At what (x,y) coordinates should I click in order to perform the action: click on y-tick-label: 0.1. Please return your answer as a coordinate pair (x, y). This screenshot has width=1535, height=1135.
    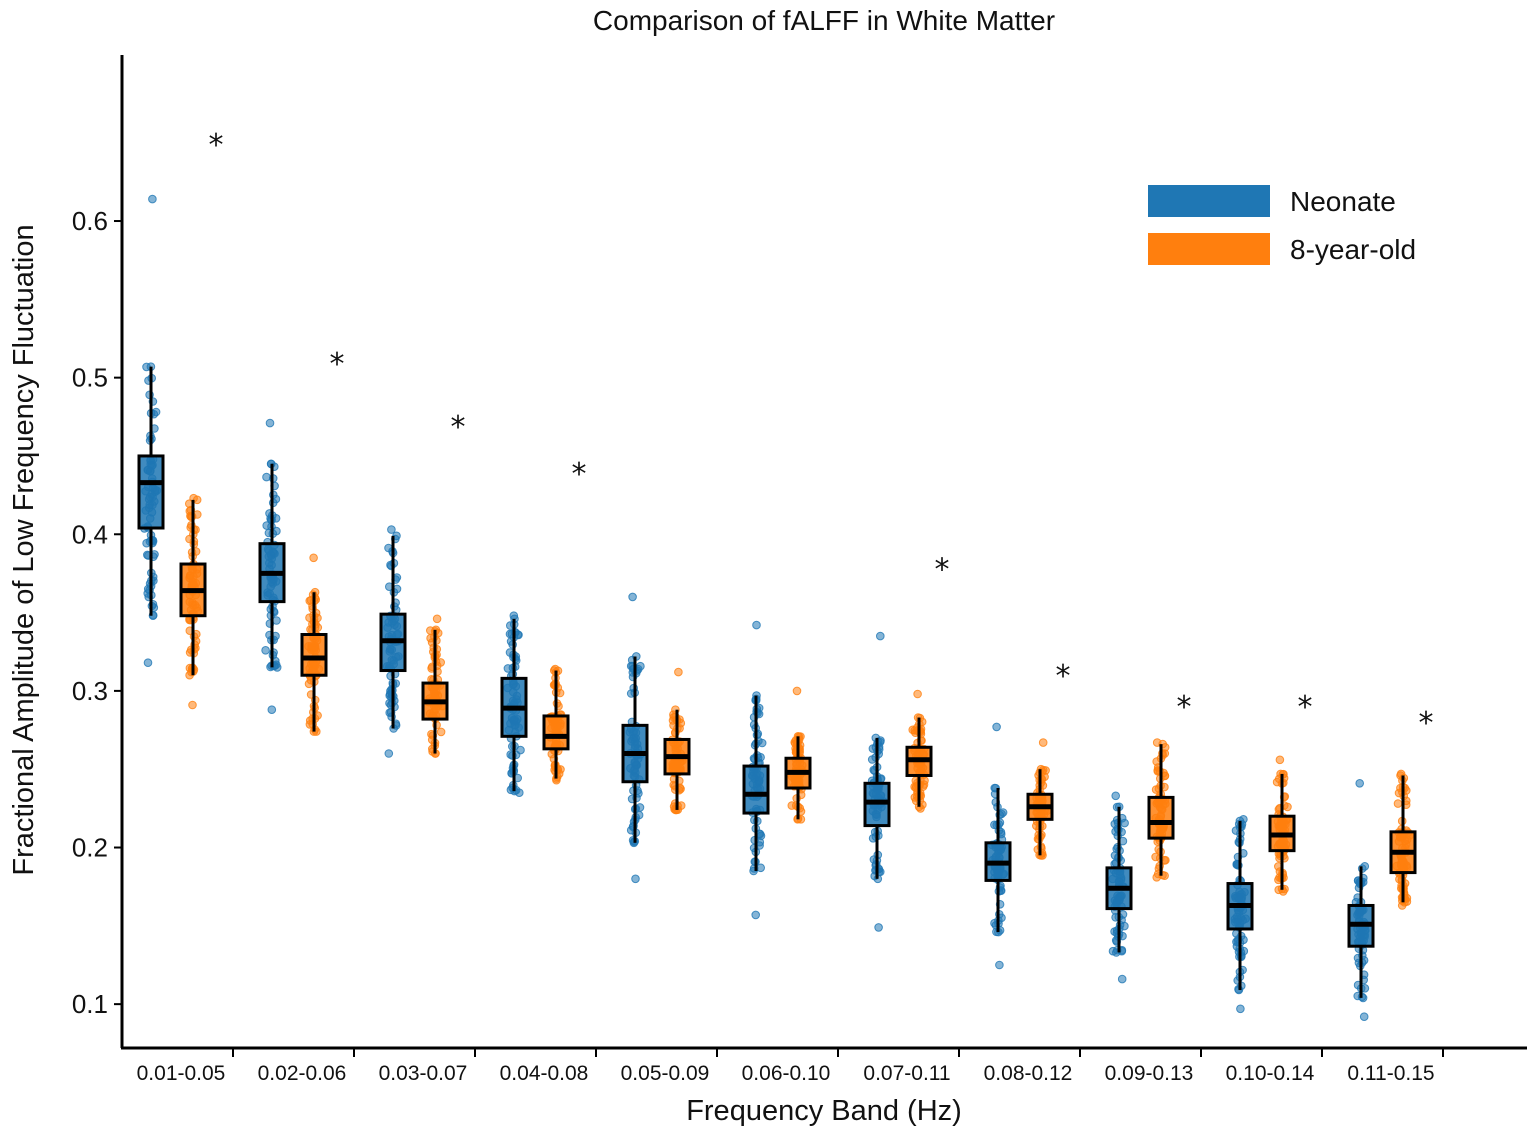
    Looking at the image, I should click on (90, 1004).